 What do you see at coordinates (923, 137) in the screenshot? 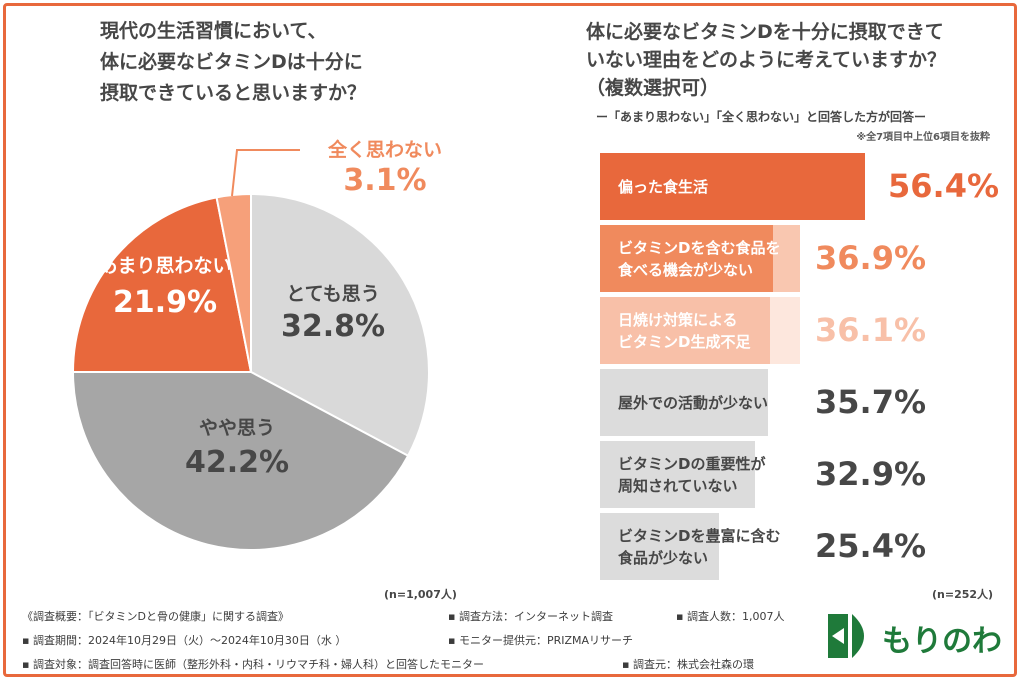
I see `right-question-note: ※全7項目中上位6項目を抜粋` at bounding box center [923, 137].